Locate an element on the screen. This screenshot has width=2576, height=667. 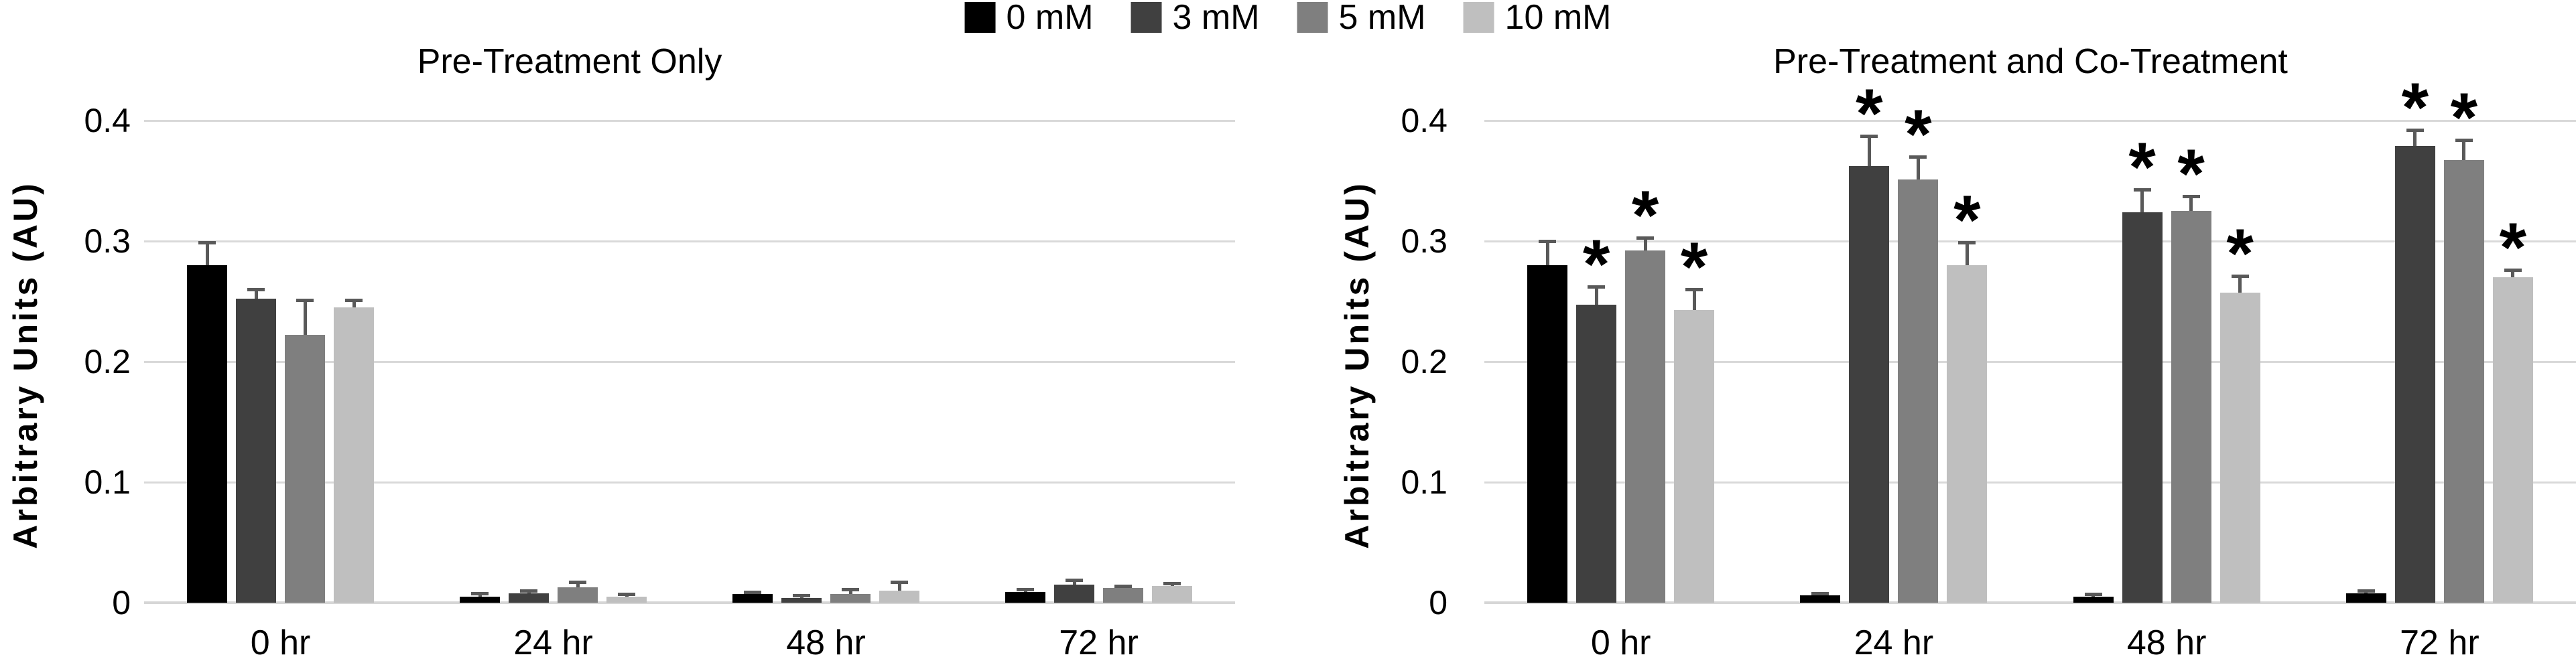
x-tick-label: 24 hr is located at coordinates (553, 642).